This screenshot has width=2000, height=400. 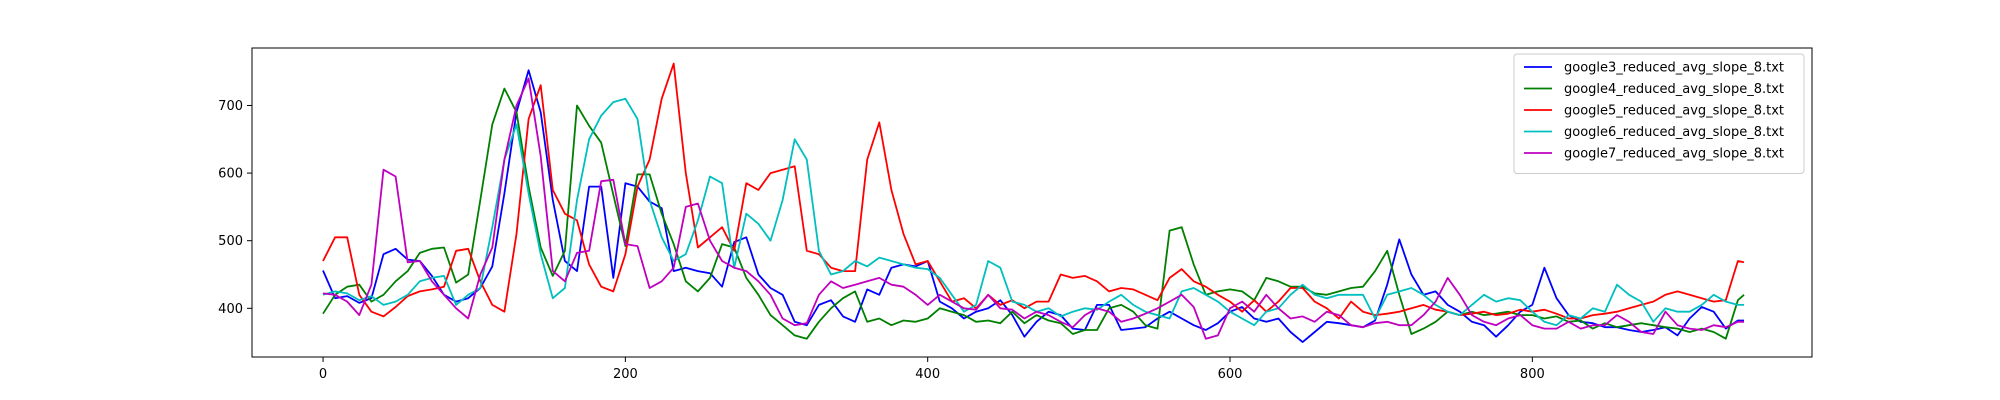 What do you see at coordinates (230, 174) in the screenshot?
I see `y-tick-label: 600` at bounding box center [230, 174].